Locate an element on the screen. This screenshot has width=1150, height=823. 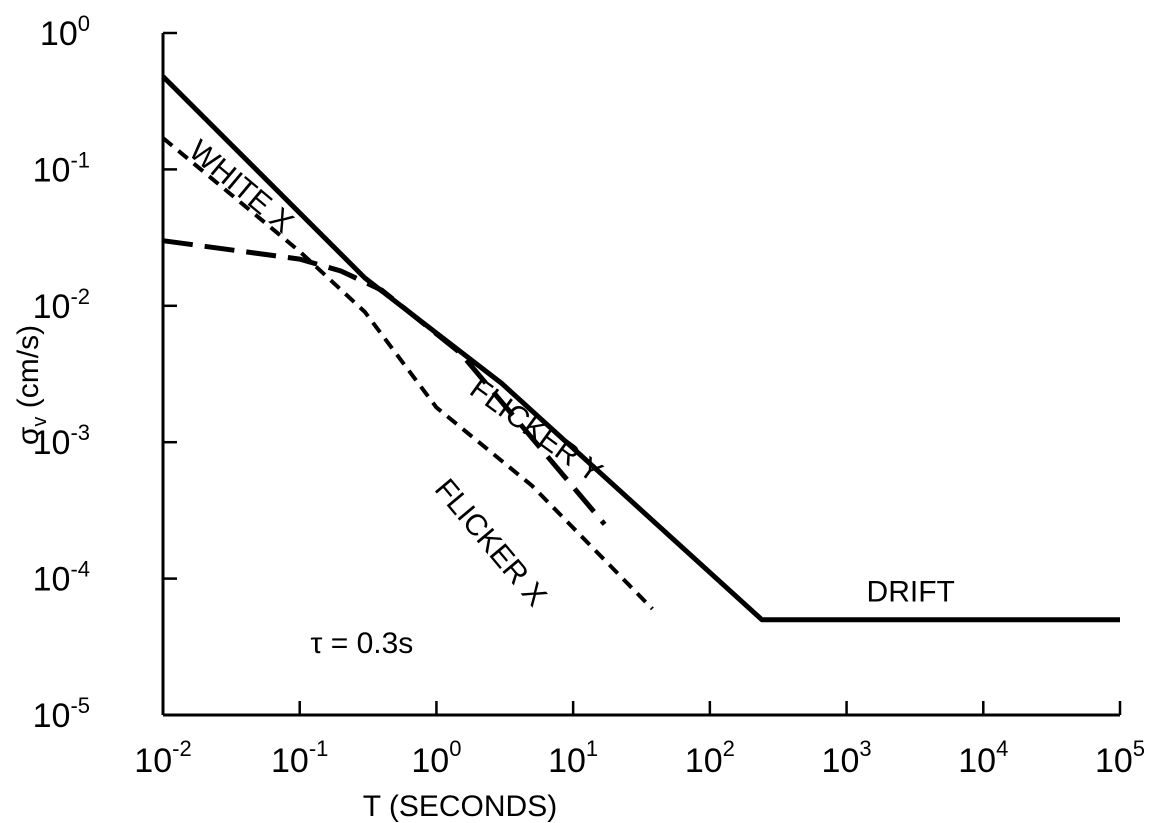
y-axis-title-unit: (cm/s) is located at coordinates (28, 371).